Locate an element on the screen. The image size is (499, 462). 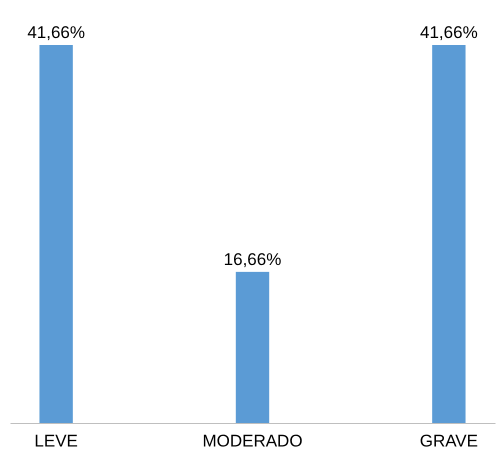
x-tick-label: LEVE is located at coordinates (56, 441).